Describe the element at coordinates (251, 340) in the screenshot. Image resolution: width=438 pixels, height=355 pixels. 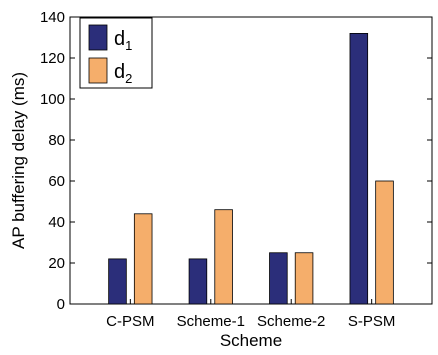
I see `x-axis-title: Scheme` at that location.